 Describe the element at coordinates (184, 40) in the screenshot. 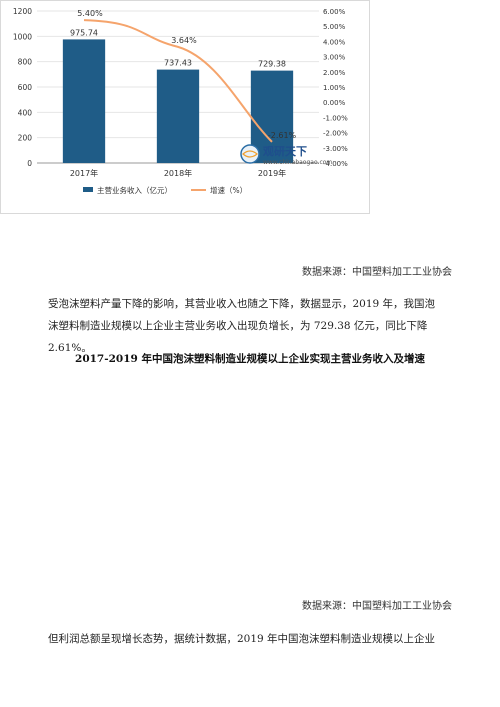

I see `line-value-label: 3.64%` at that location.